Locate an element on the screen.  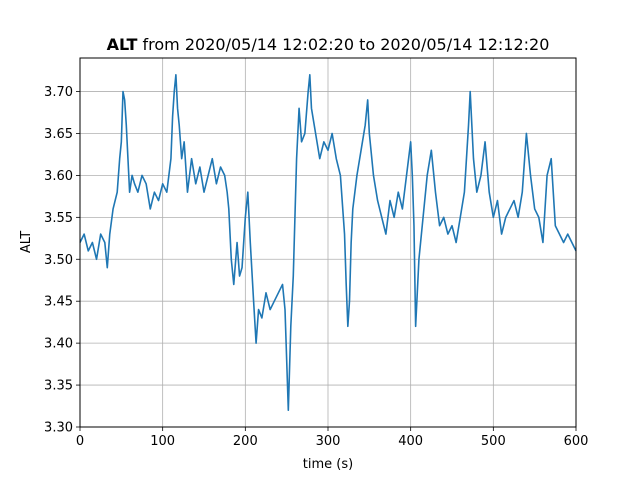
x-tick-label: 200 is located at coordinates (245, 441).